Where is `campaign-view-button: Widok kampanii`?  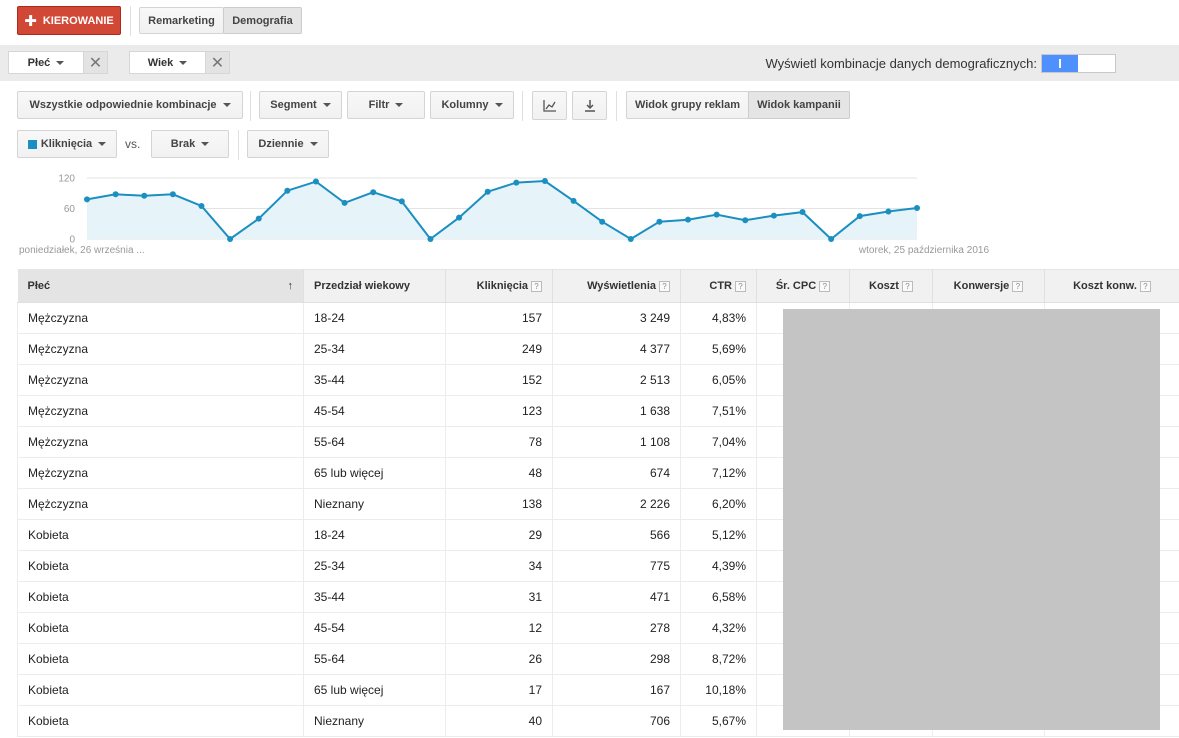 campaign-view-button: Widok kampanii is located at coordinates (799, 105).